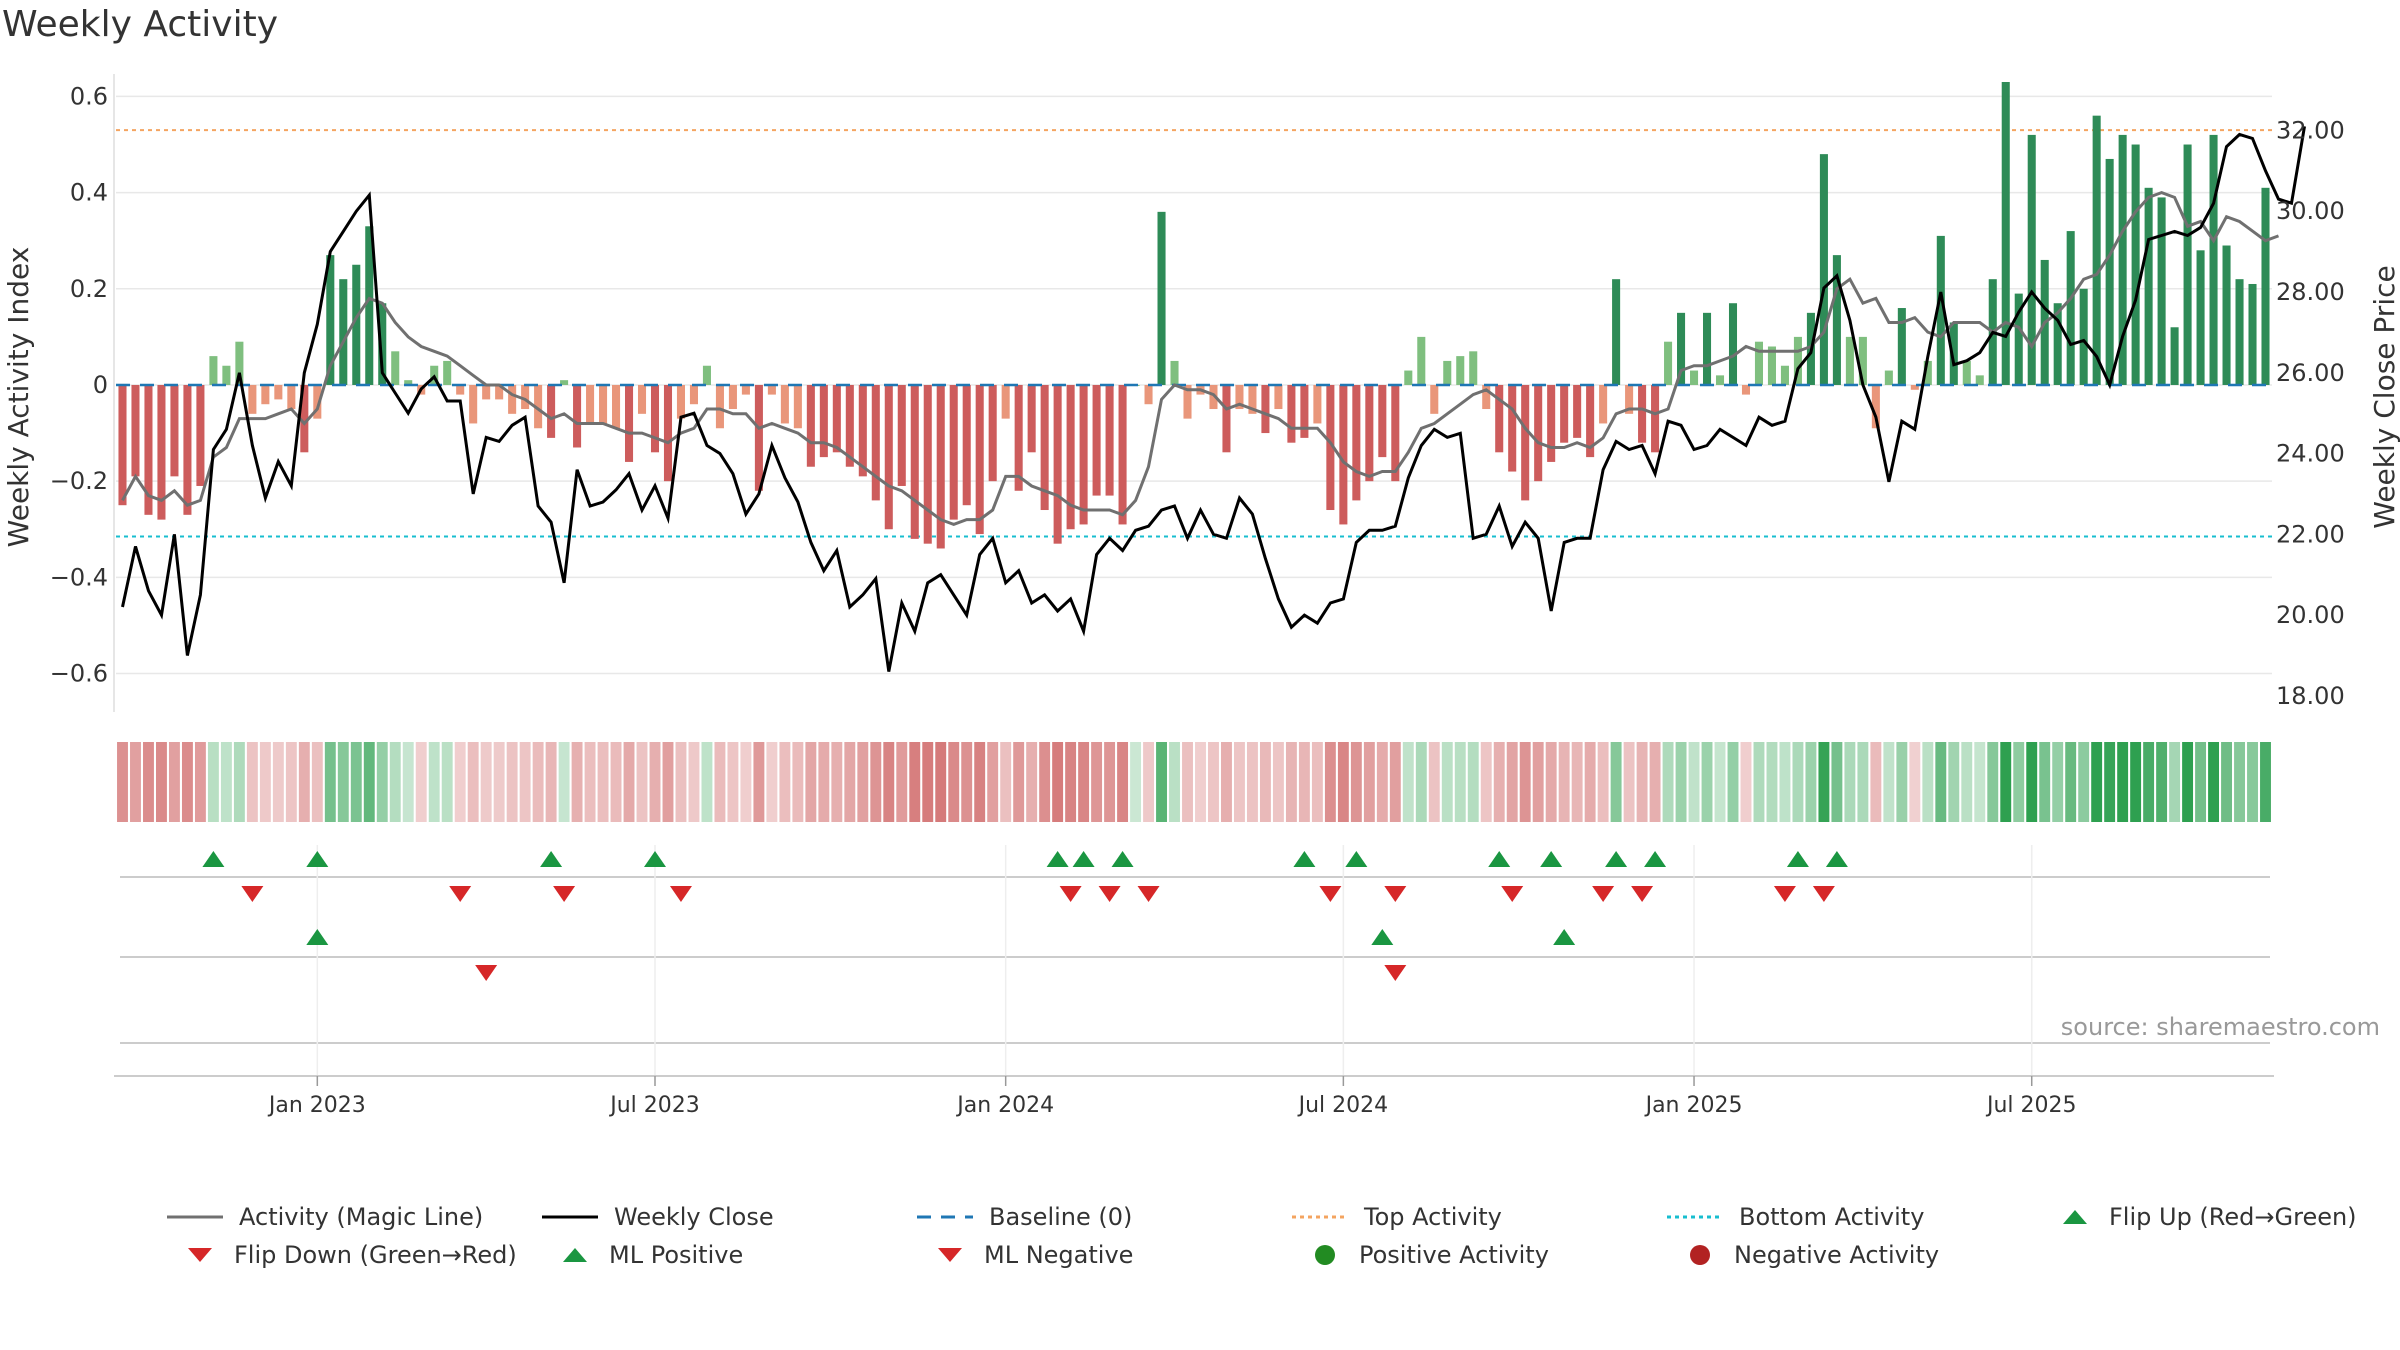 The width and height of the screenshot is (2400, 1350). Describe the element at coordinates (89, 96) in the screenshot. I see `y-tick-label: 0.6` at that location.